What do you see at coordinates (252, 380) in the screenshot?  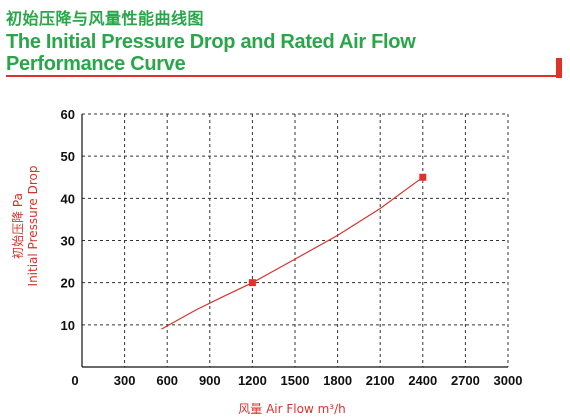 I see `x-tick-label: 1200` at bounding box center [252, 380].